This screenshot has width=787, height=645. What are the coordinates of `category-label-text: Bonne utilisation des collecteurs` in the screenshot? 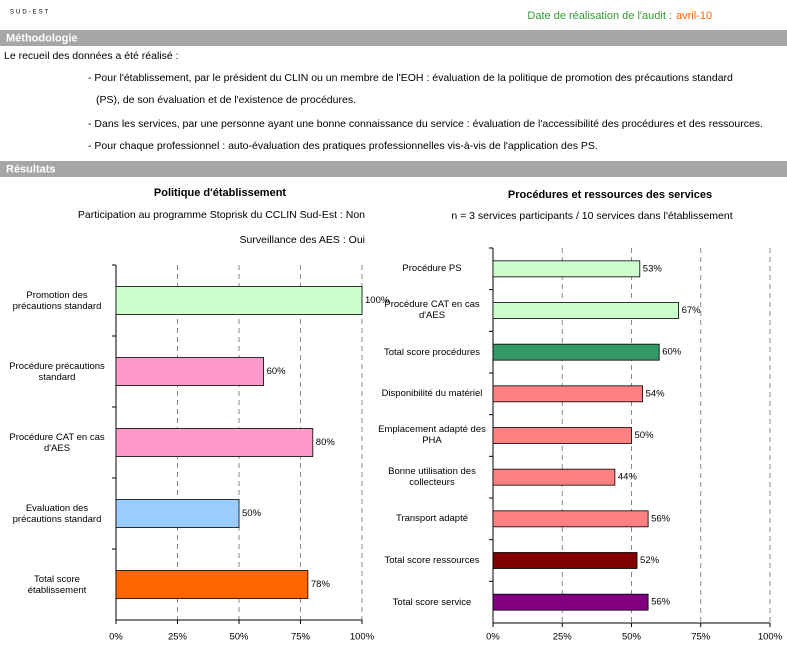 It's located at (432, 477).